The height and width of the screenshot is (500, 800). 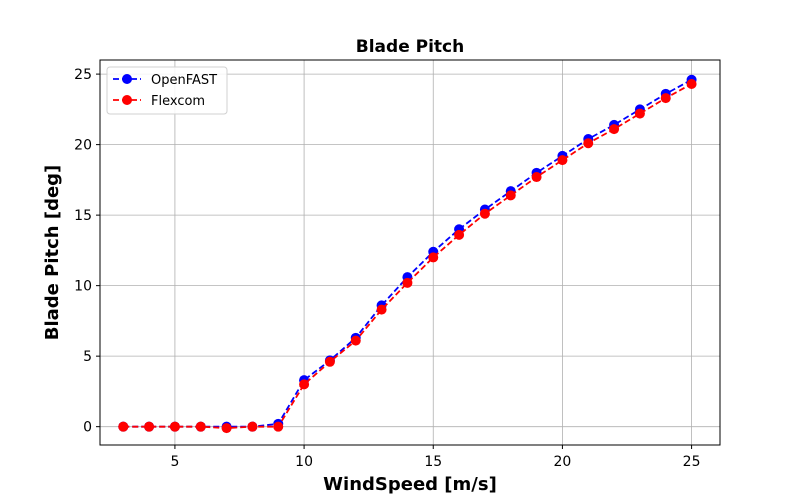 I want to click on legend: OpenFAST Flexcom, so click(x=167, y=90).